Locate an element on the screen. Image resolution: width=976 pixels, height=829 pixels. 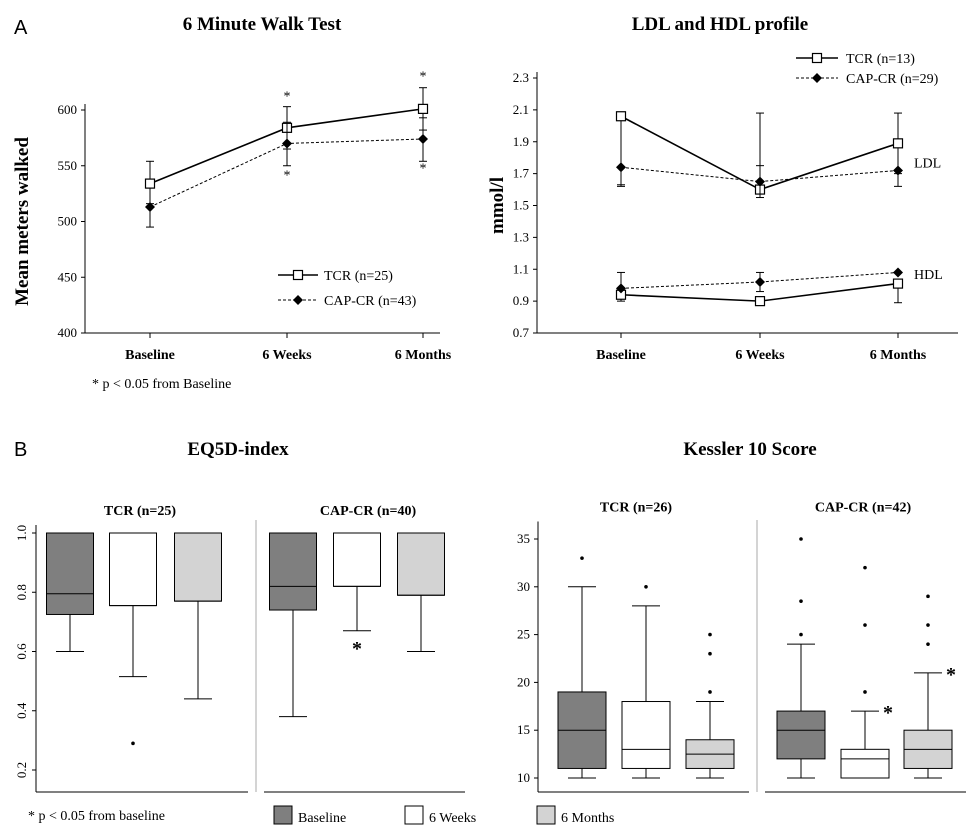
y-tick-label: 600 is located at coordinates (68, 109).